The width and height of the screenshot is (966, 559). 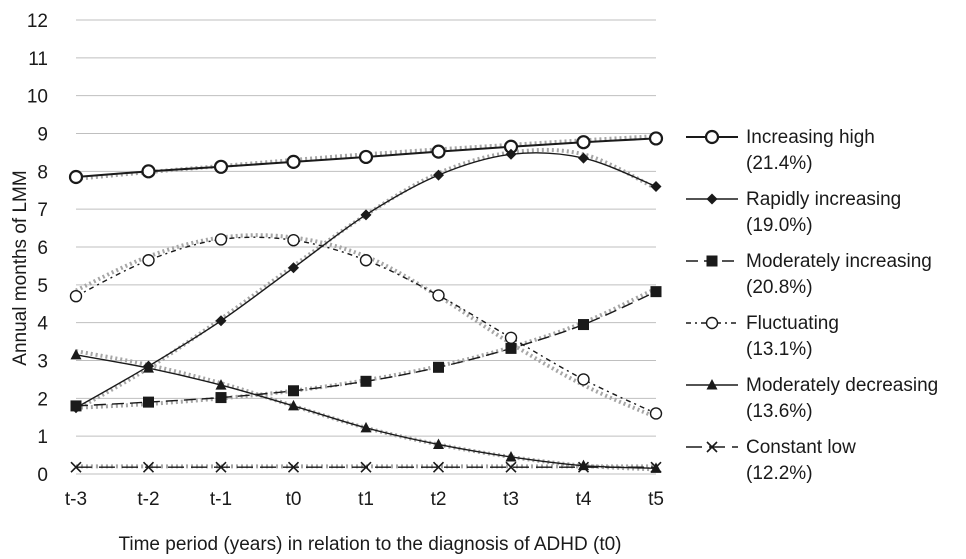 What do you see at coordinates (779, 411) in the screenshot?
I see `legend-series-share: (13.6%)` at bounding box center [779, 411].